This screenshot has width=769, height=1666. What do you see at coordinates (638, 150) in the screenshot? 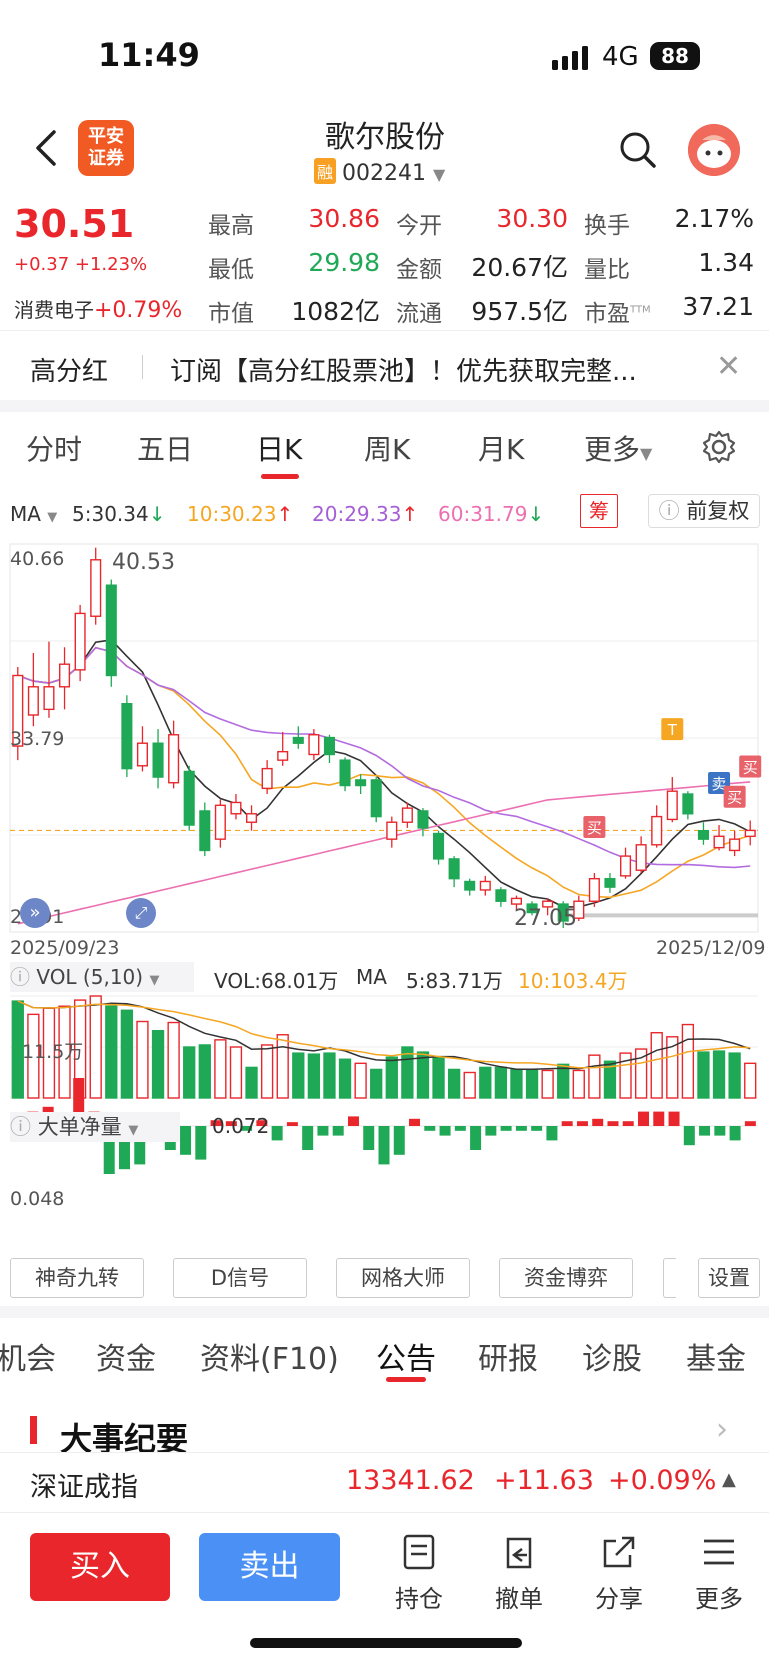
I see `search-icon` at bounding box center [638, 150].